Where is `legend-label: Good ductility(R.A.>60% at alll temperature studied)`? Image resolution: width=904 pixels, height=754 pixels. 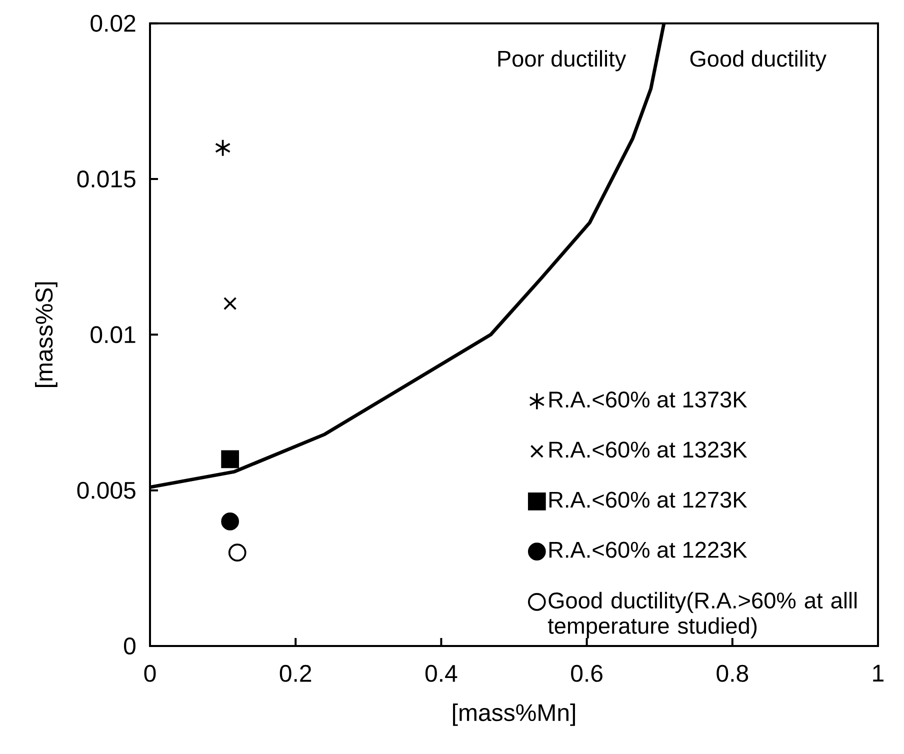 legend-label: Good ductility(R.A.>60% at alll temperature studied) is located at coordinates (702, 615).